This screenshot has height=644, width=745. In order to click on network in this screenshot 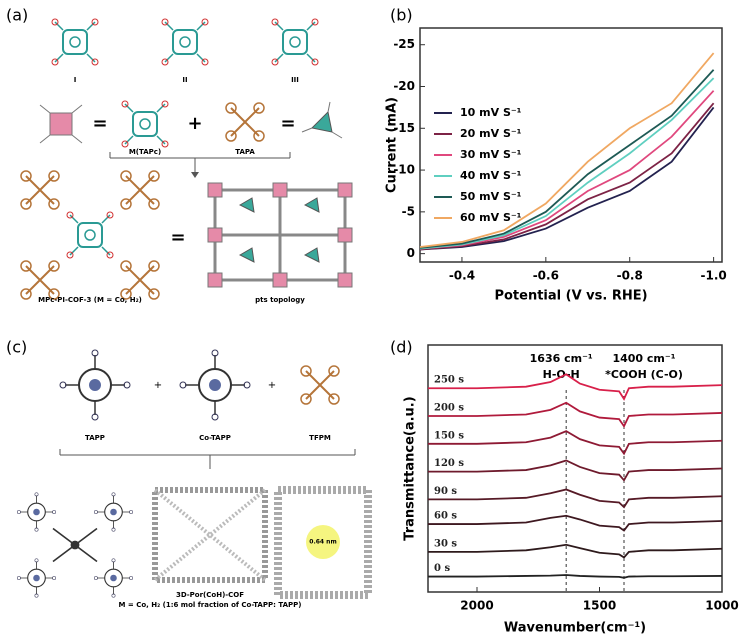, I will do `click(75, 545)`.